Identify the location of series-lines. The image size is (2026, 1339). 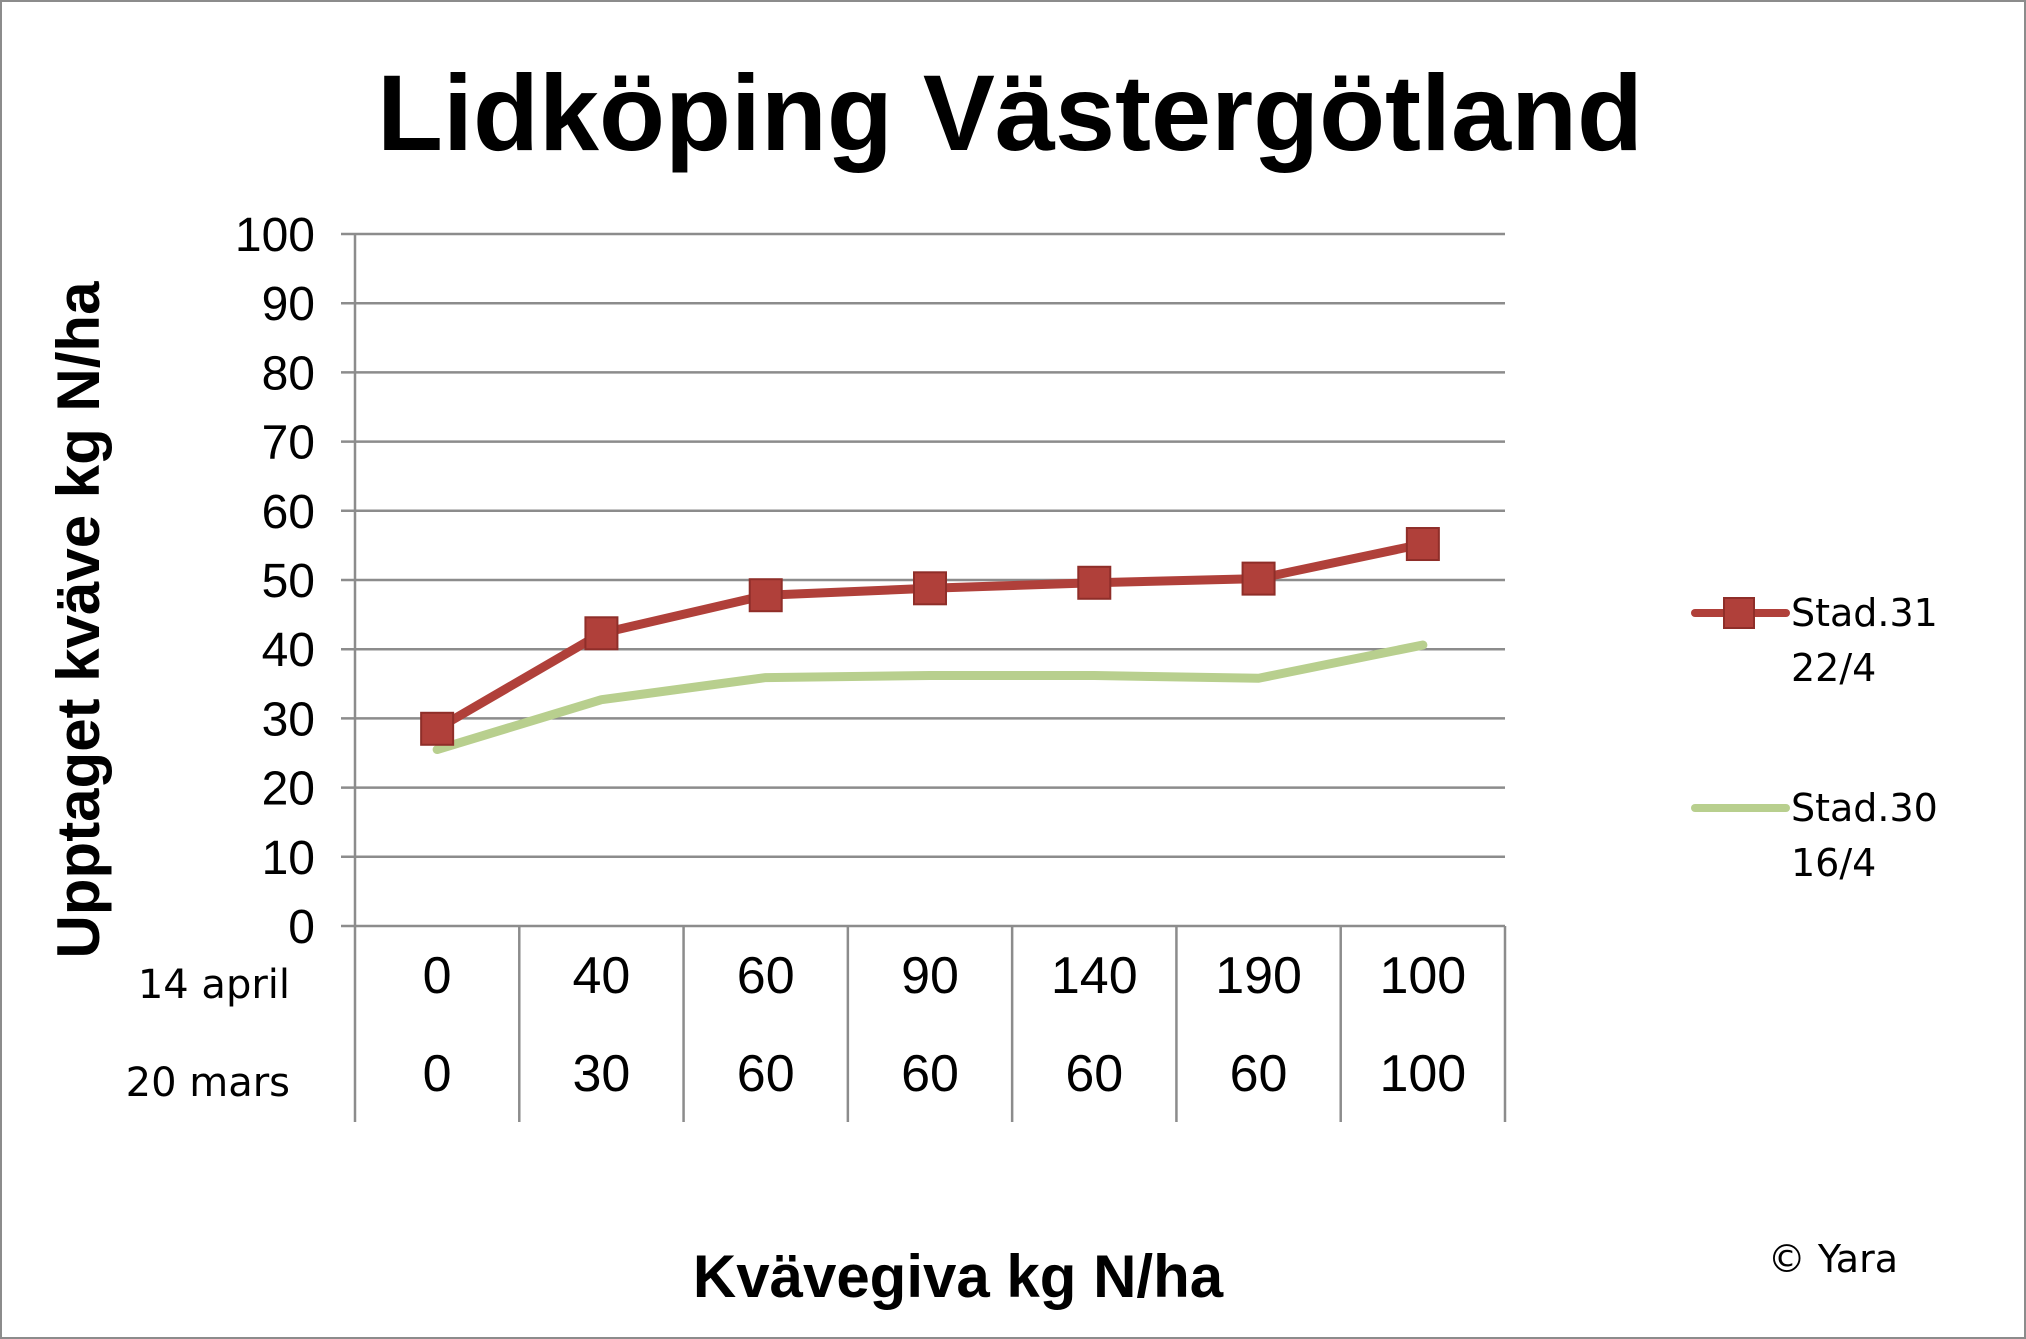
(930, 641).